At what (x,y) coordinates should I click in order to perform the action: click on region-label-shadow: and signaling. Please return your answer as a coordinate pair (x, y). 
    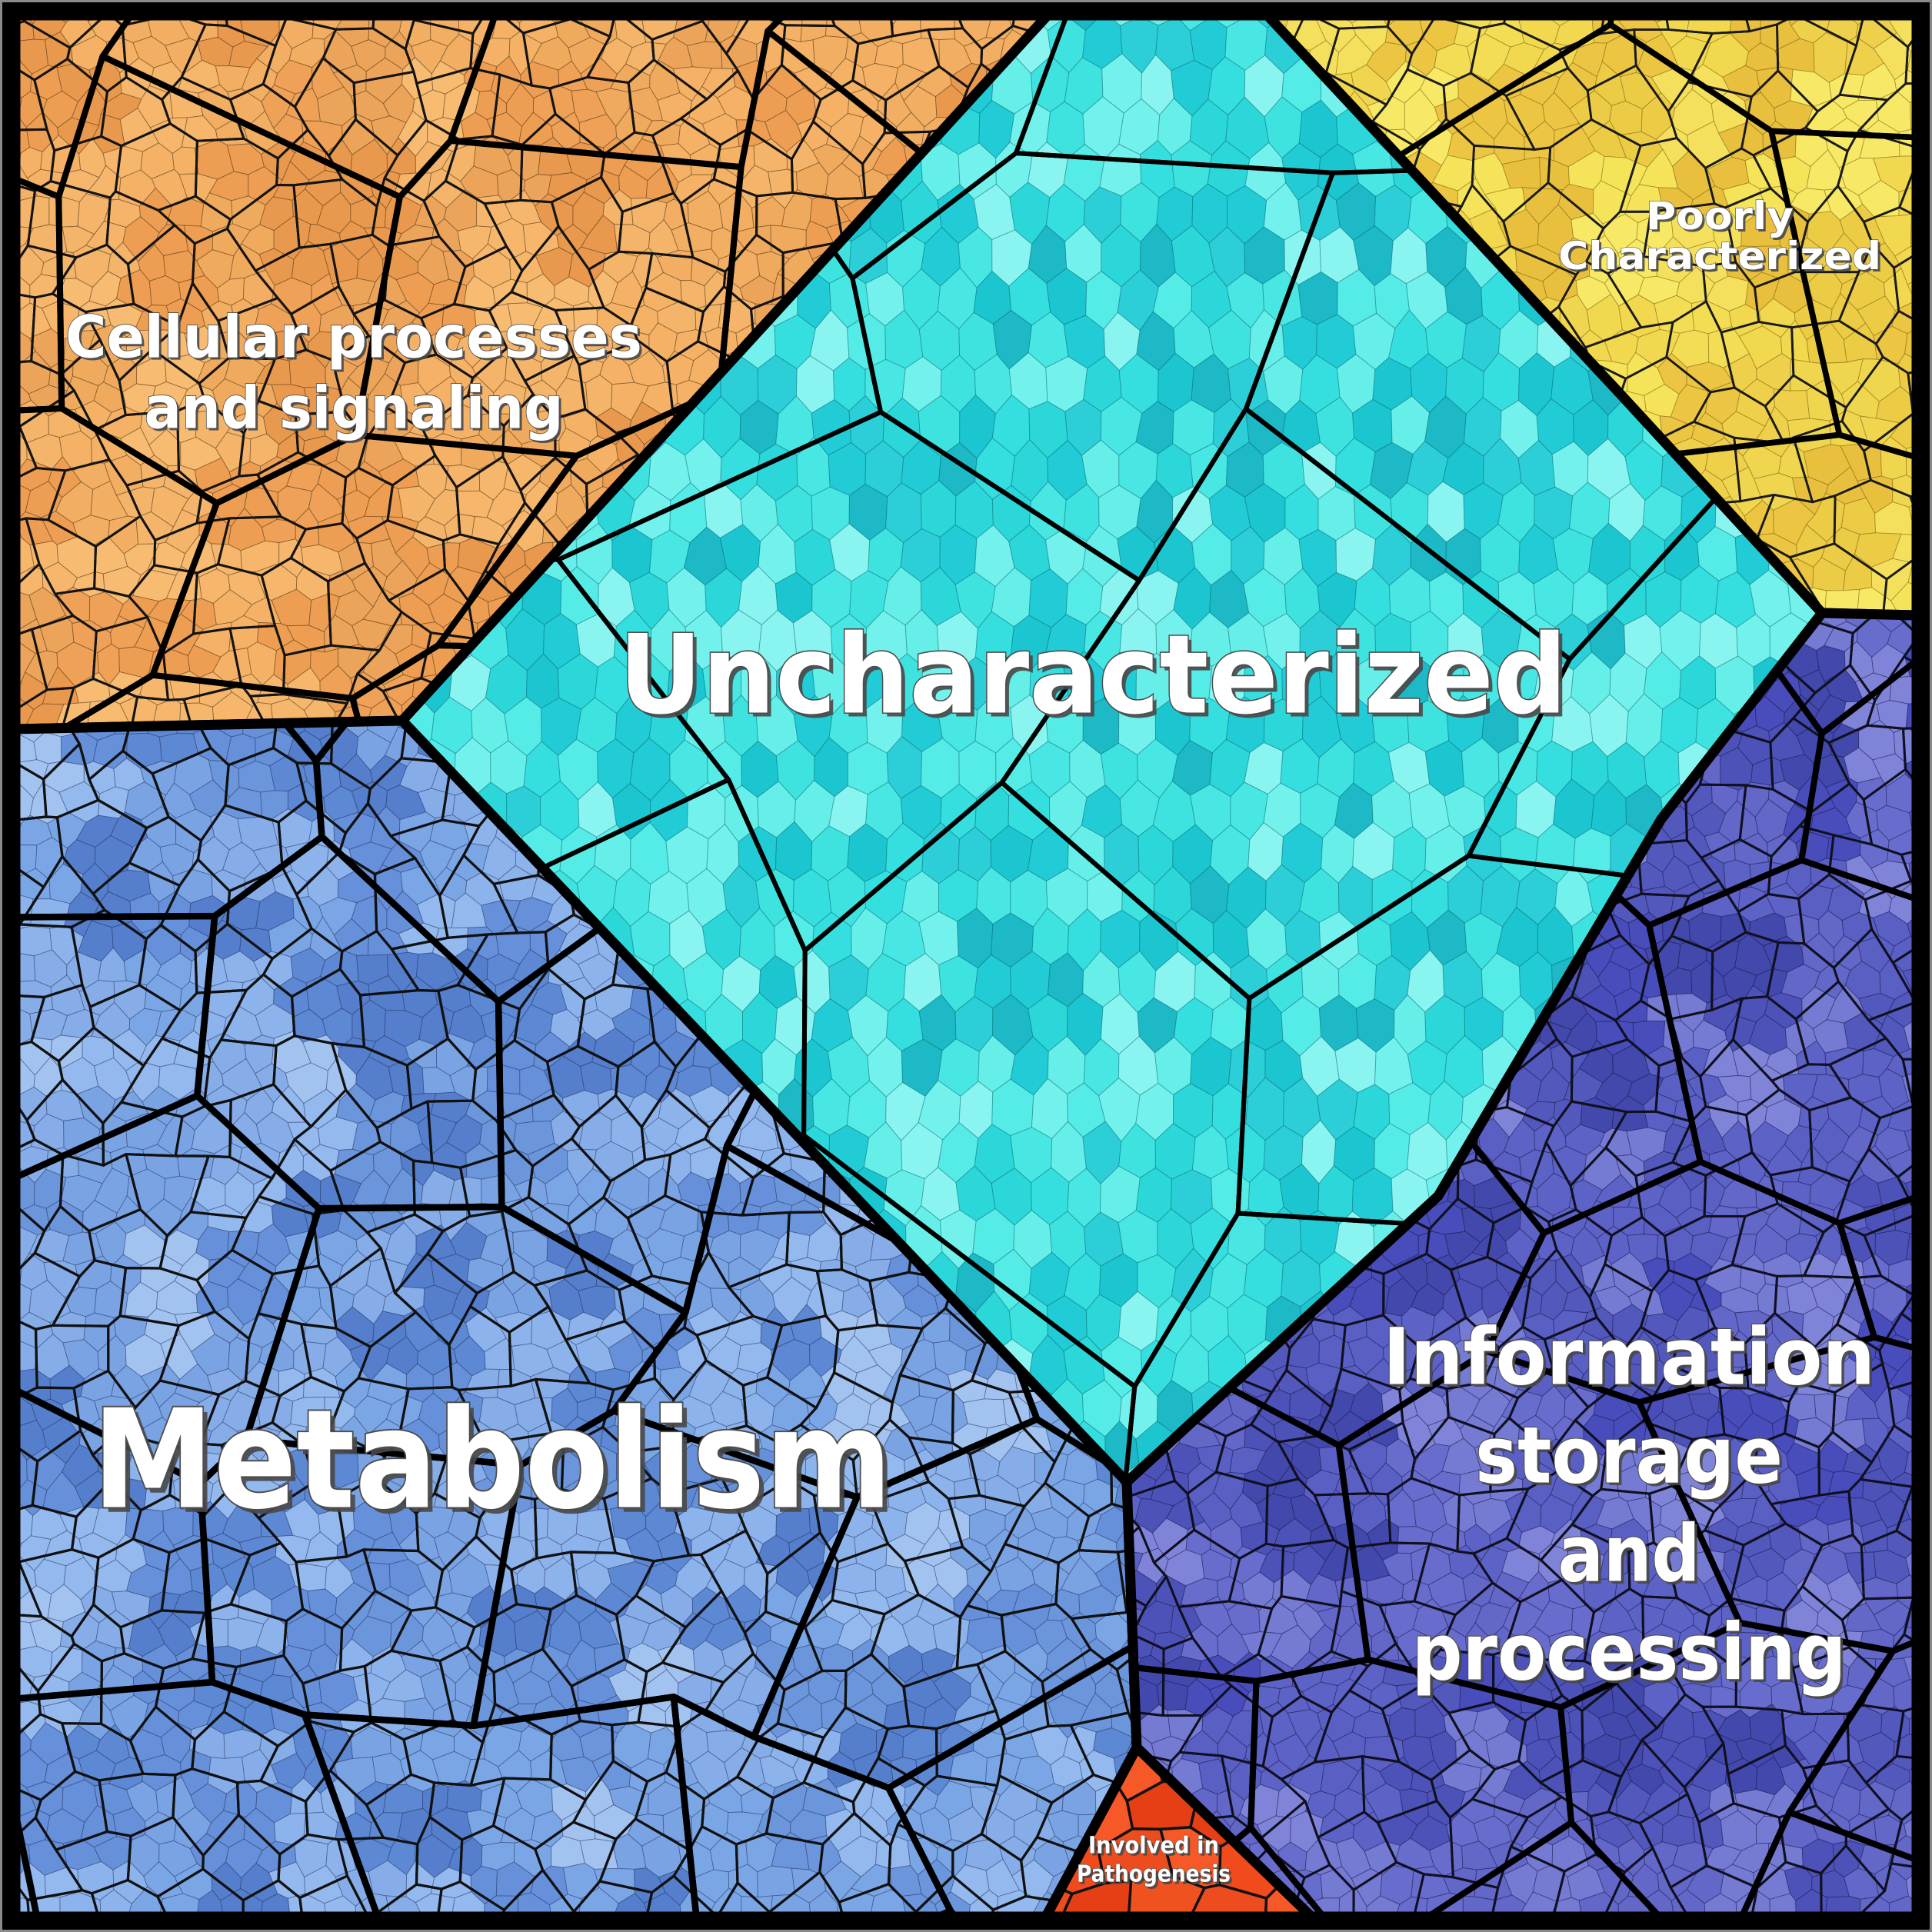
    Looking at the image, I should click on (356, 410).